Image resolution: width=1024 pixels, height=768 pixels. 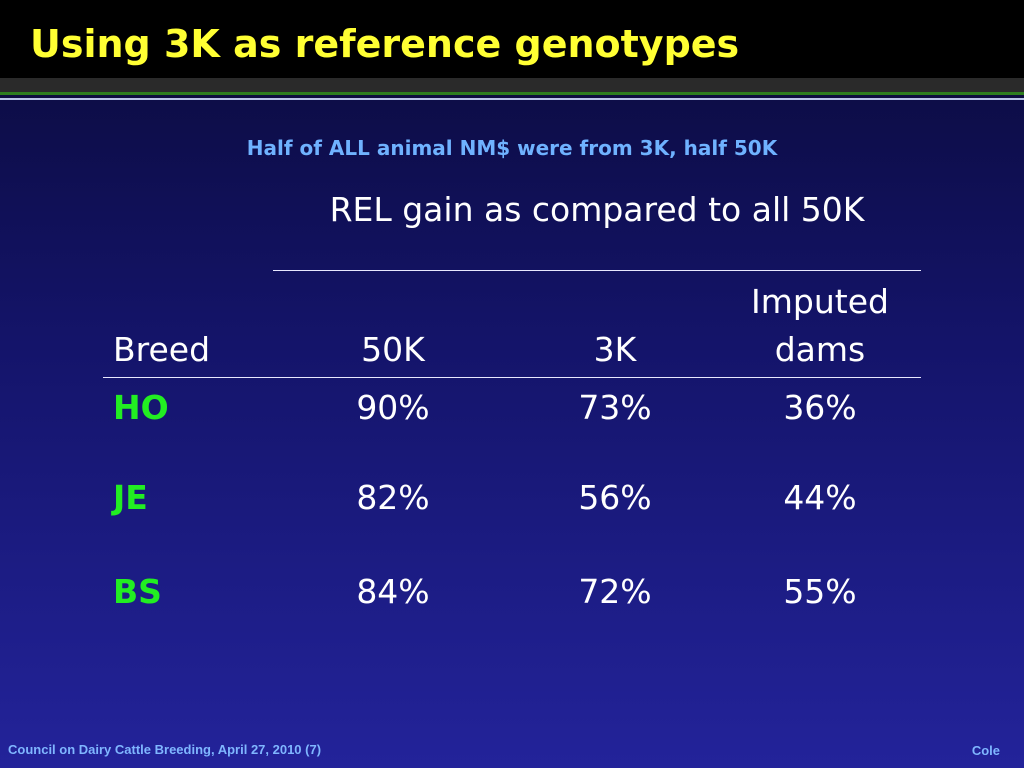 What do you see at coordinates (512, 377) in the screenshot?
I see `table-header-rule` at bounding box center [512, 377].